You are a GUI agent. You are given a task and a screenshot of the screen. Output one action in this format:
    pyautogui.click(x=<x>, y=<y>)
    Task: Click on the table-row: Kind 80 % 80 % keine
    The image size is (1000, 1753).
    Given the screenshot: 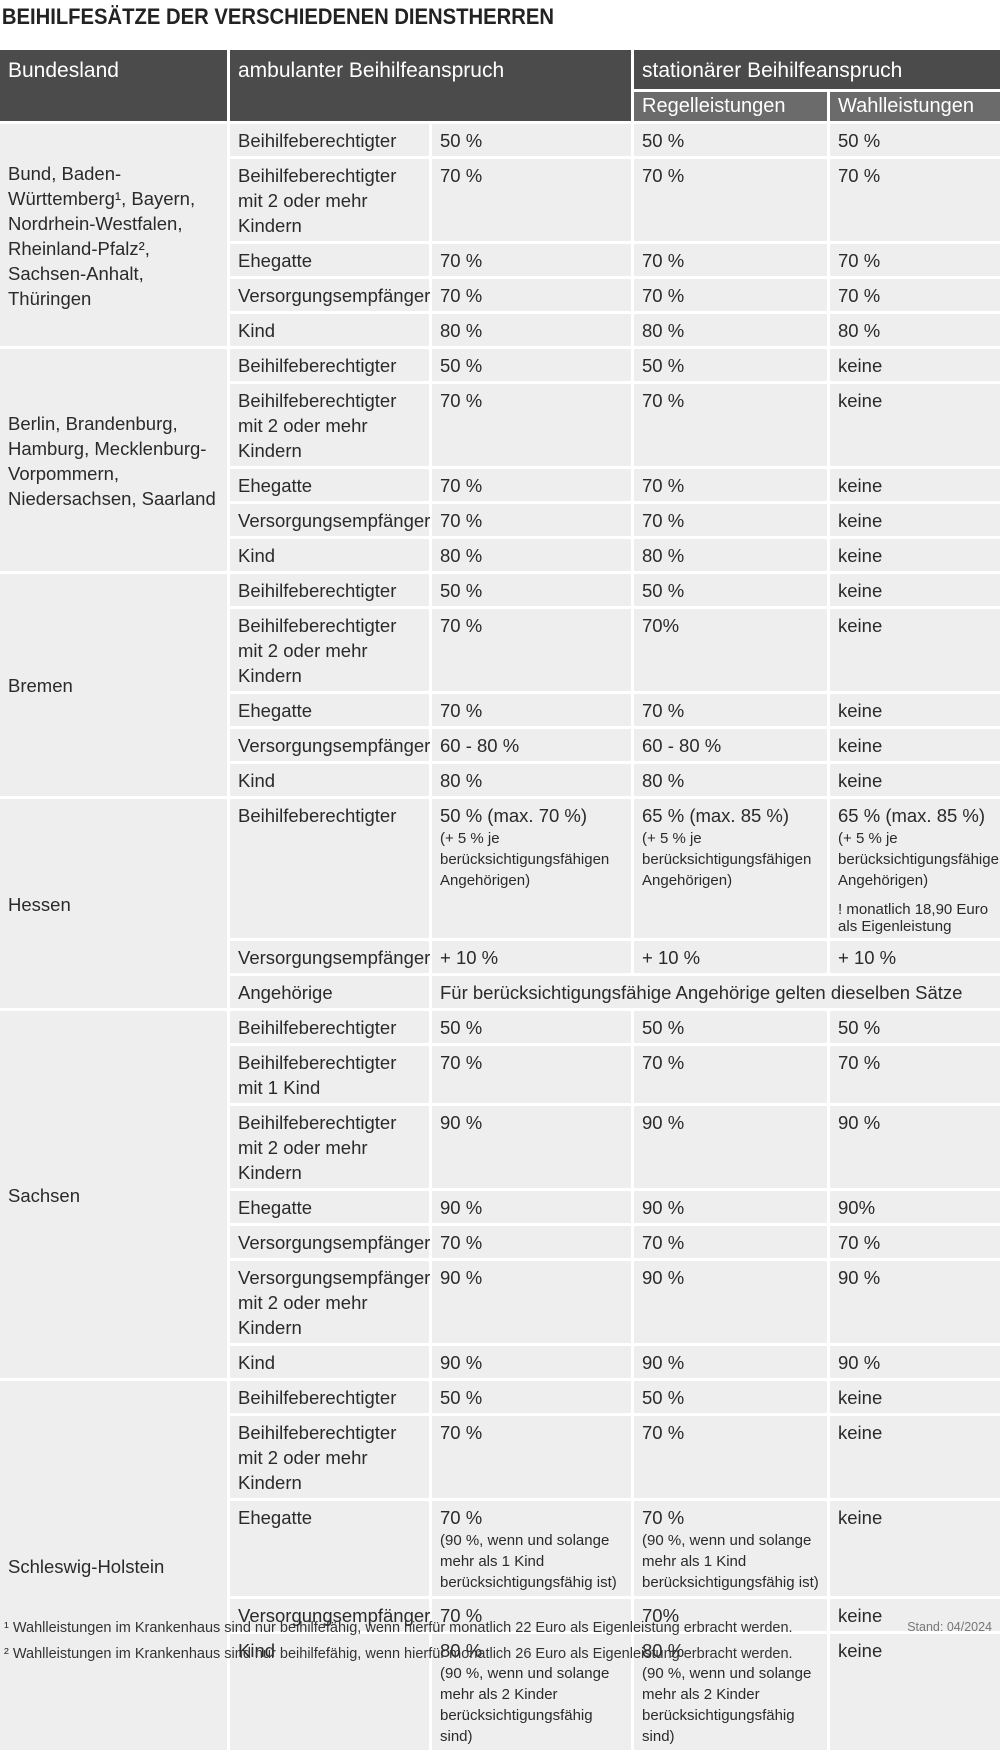 What is the action you would take?
    pyautogui.click(x=500, y=780)
    